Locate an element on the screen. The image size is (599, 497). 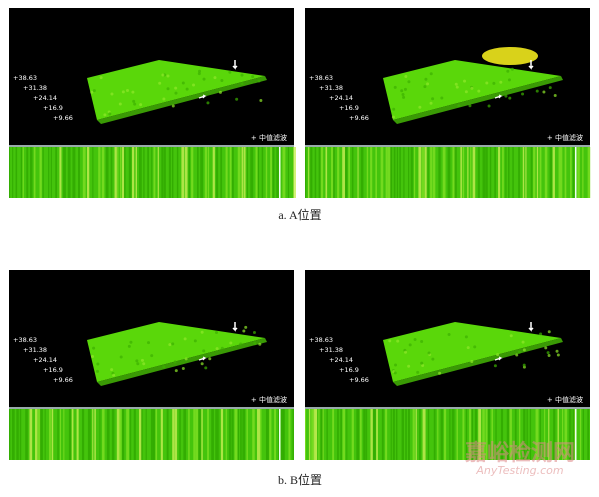
axis-tick-label: +9.66 is located at coordinates (359, 118).